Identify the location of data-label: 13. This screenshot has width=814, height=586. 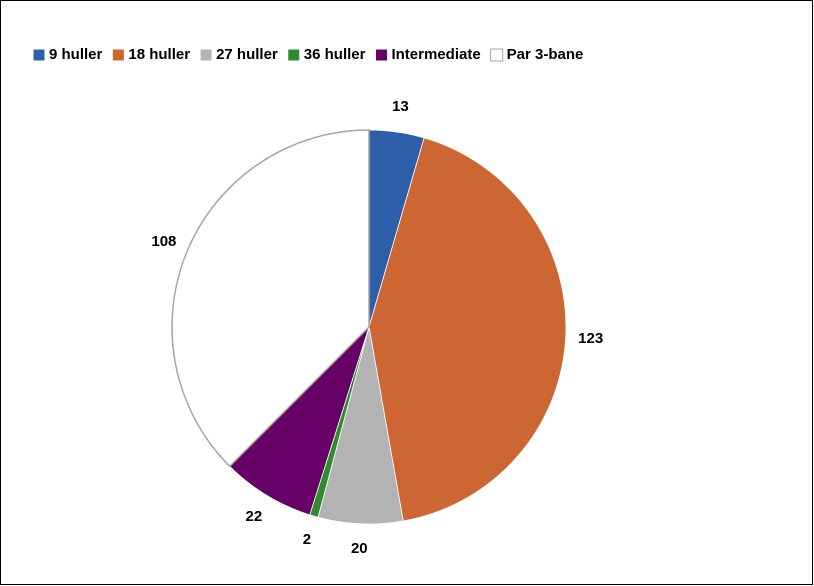
(400, 106).